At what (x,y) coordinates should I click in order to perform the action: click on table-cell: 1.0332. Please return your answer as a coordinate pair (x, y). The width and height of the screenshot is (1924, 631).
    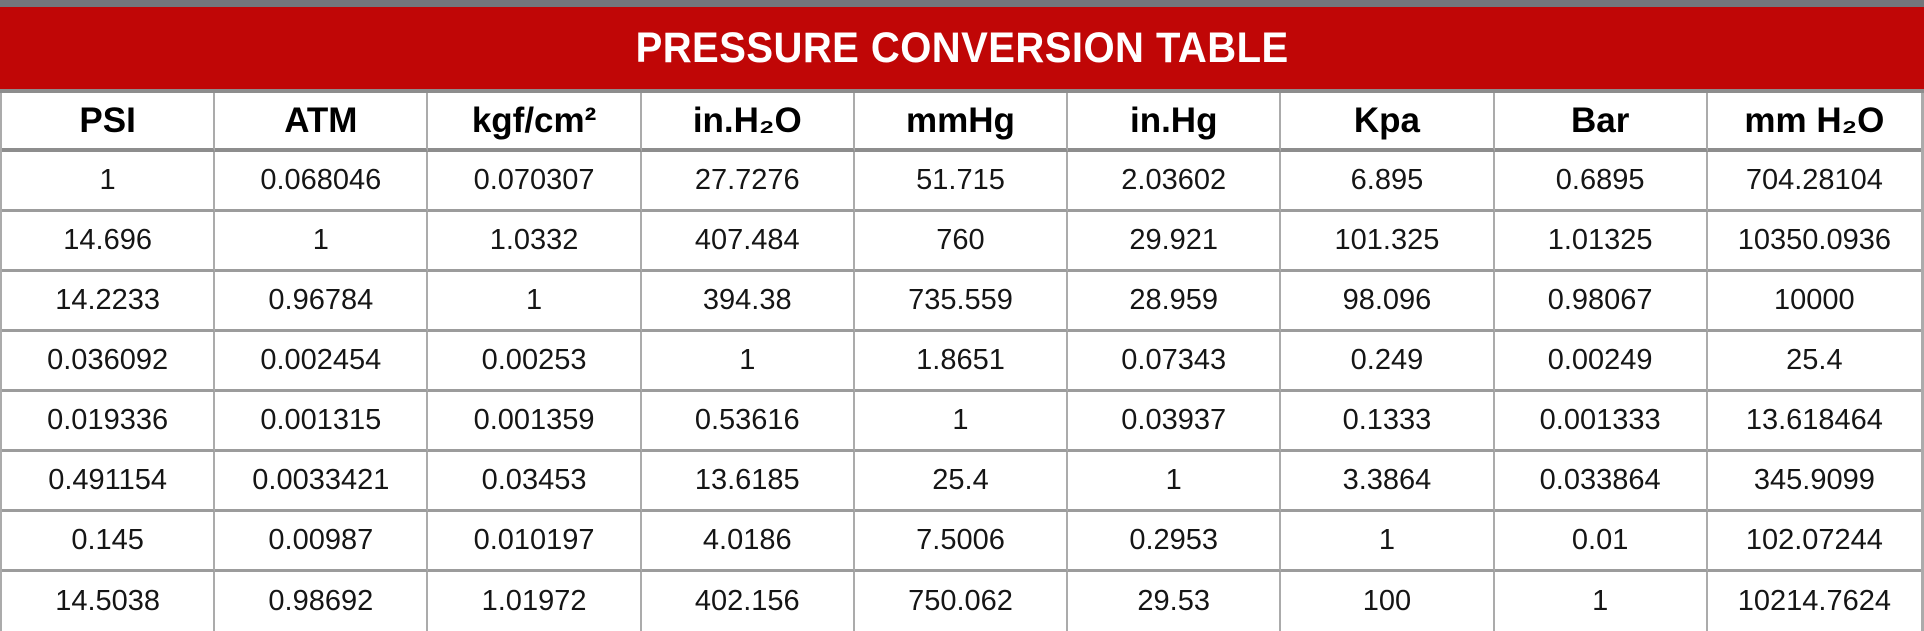
    Looking at the image, I should click on (535, 242).